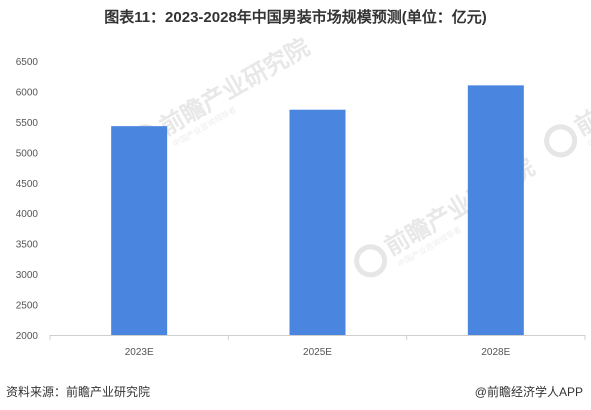 The image size is (591, 410). What do you see at coordinates (27, 123) in the screenshot?
I see `y-tick-label: 5500` at bounding box center [27, 123].